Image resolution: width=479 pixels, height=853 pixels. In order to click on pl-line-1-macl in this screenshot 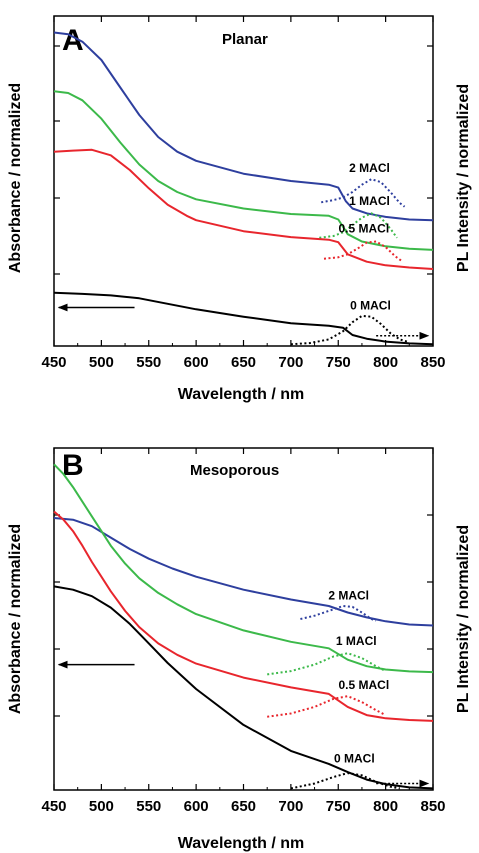, I will do `click(327, 664)`.